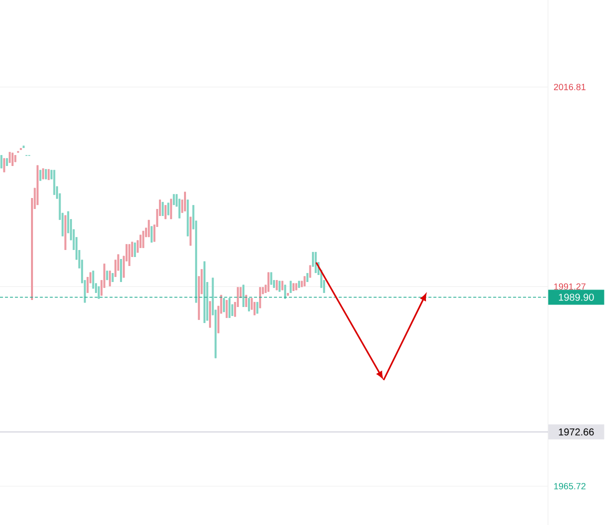 The image size is (610, 525). I want to click on ref-line-label: 1989.90, so click(576, 297).